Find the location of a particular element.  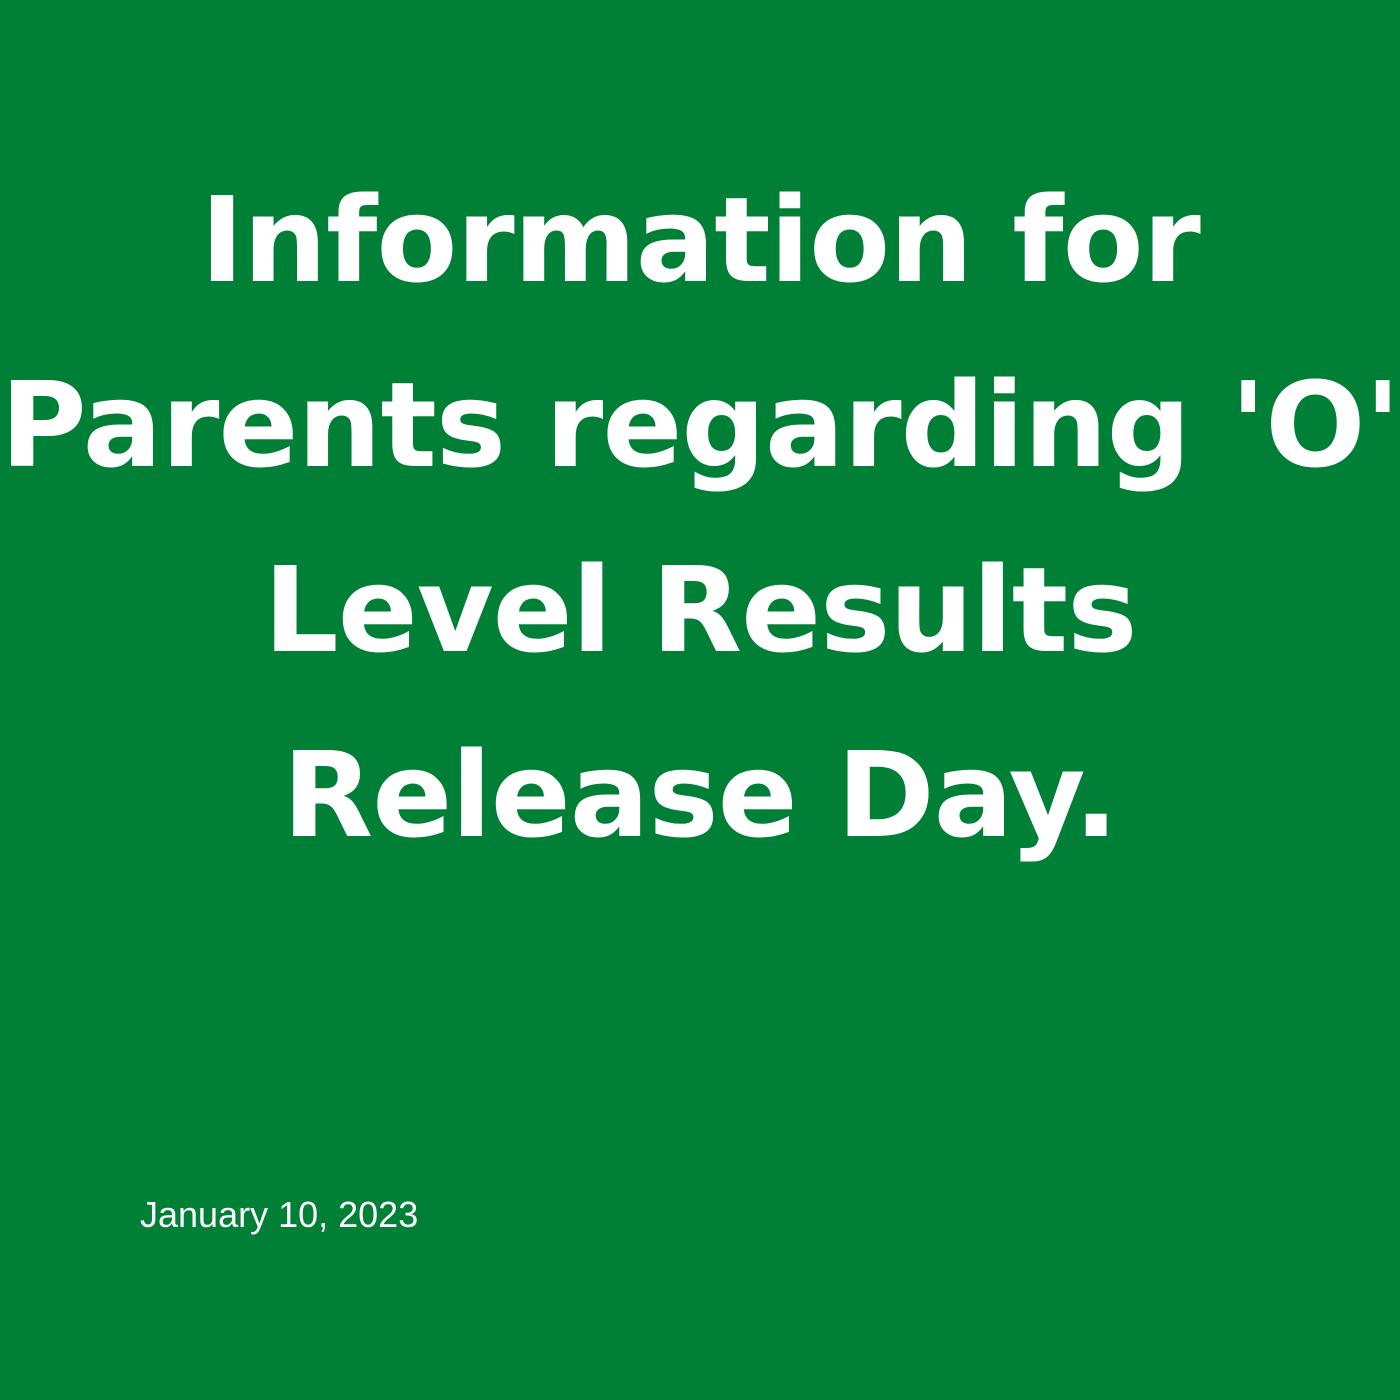

publish-date: January 10, 2023 is located at coordinates (279, 1214).